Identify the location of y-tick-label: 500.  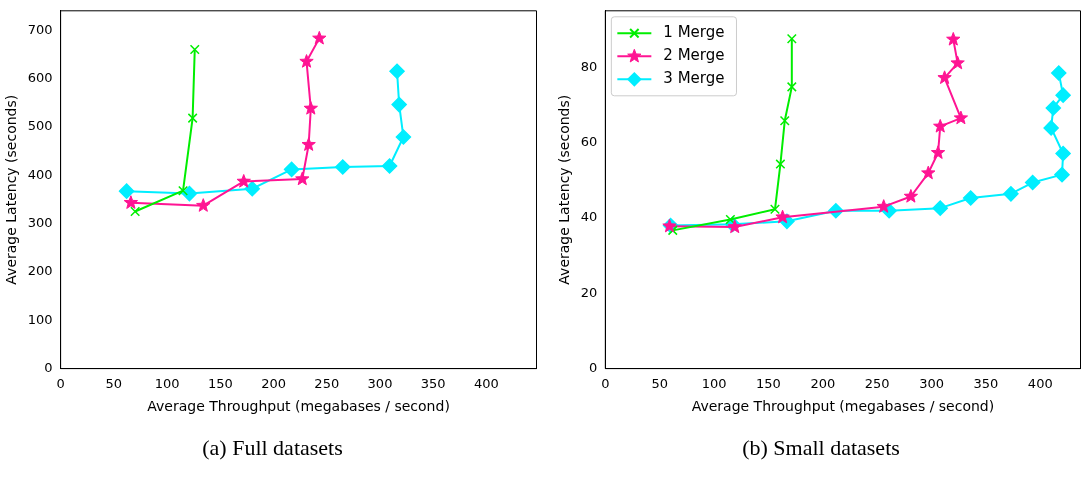
(40, 126).